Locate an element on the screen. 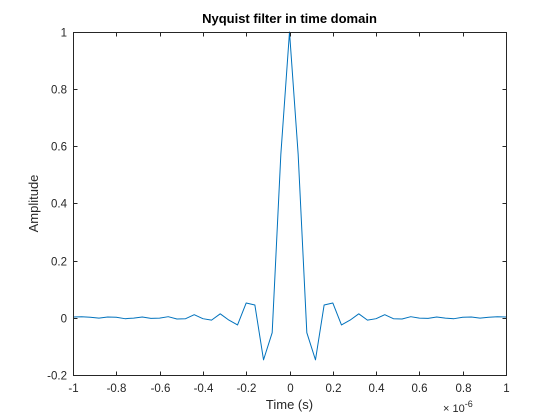 The width and height of the screenshot is (560, 420). x-tick-label: 0 is located at coordinates (290, 389).